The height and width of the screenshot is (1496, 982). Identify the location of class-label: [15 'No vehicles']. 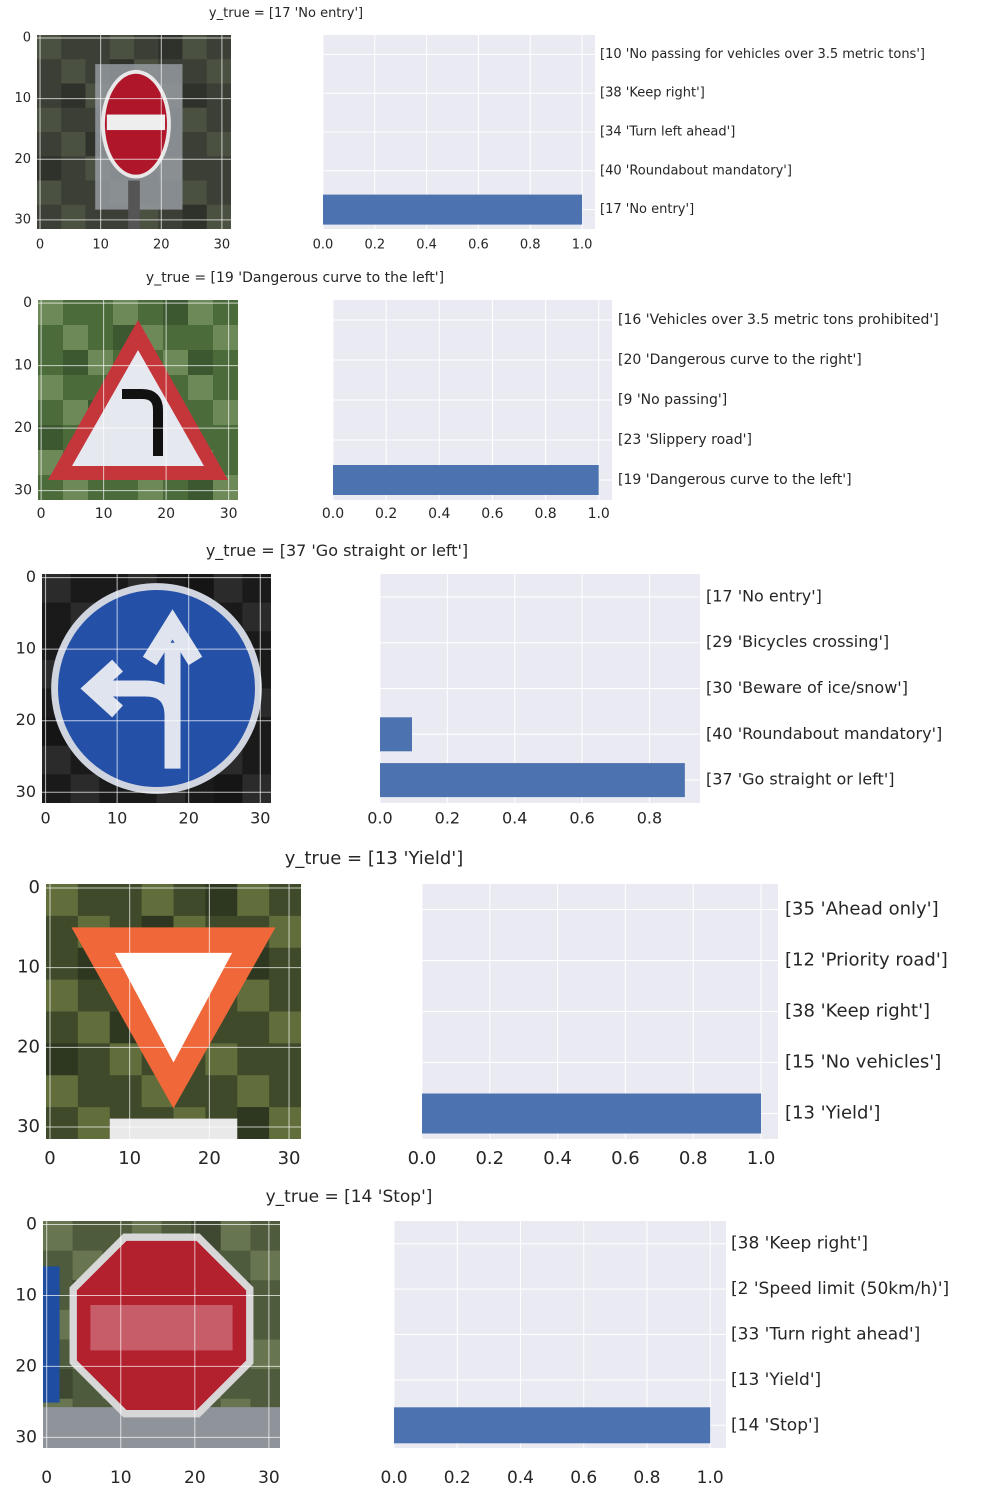
(863, 1062).